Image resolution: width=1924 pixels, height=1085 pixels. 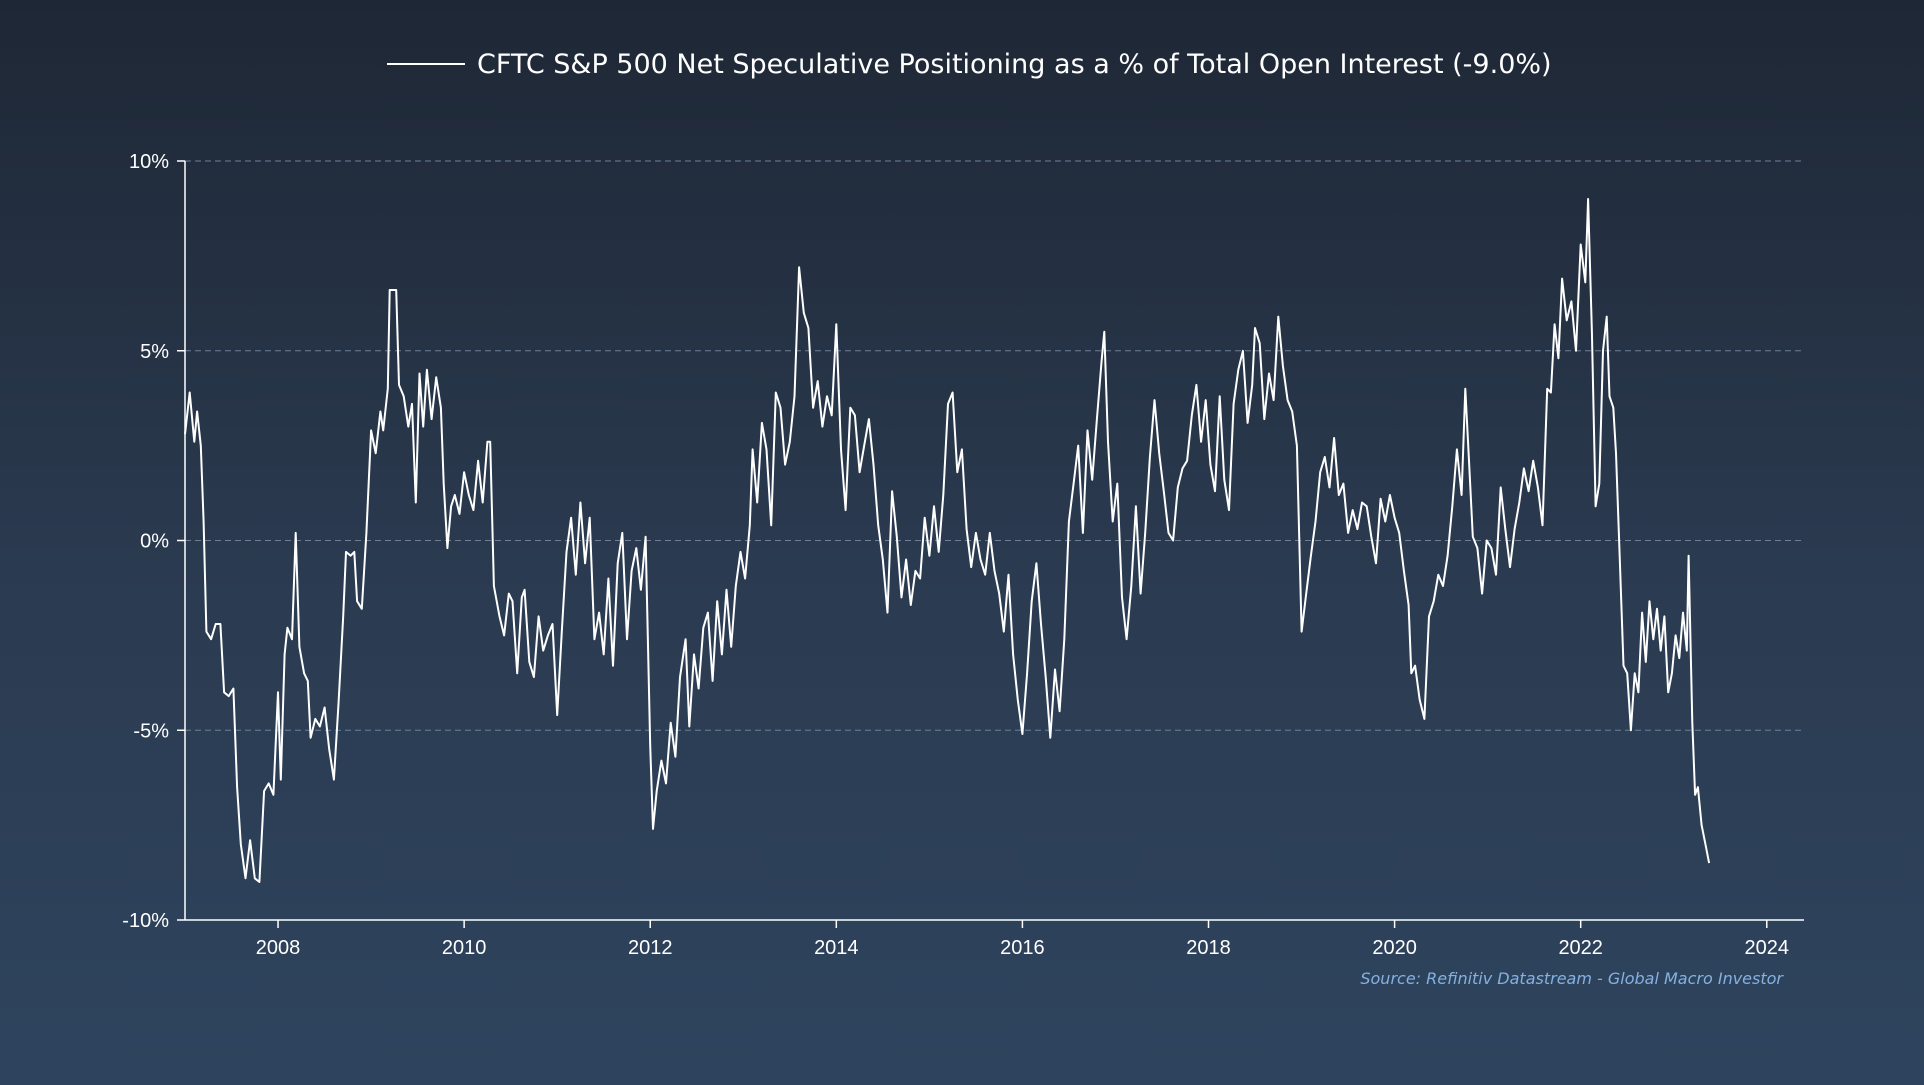 I want to click on x-axis-ticks: 2008 2010 2012 2014 2016 2018 2020 2022 2024, so click(x=1022, y=939).